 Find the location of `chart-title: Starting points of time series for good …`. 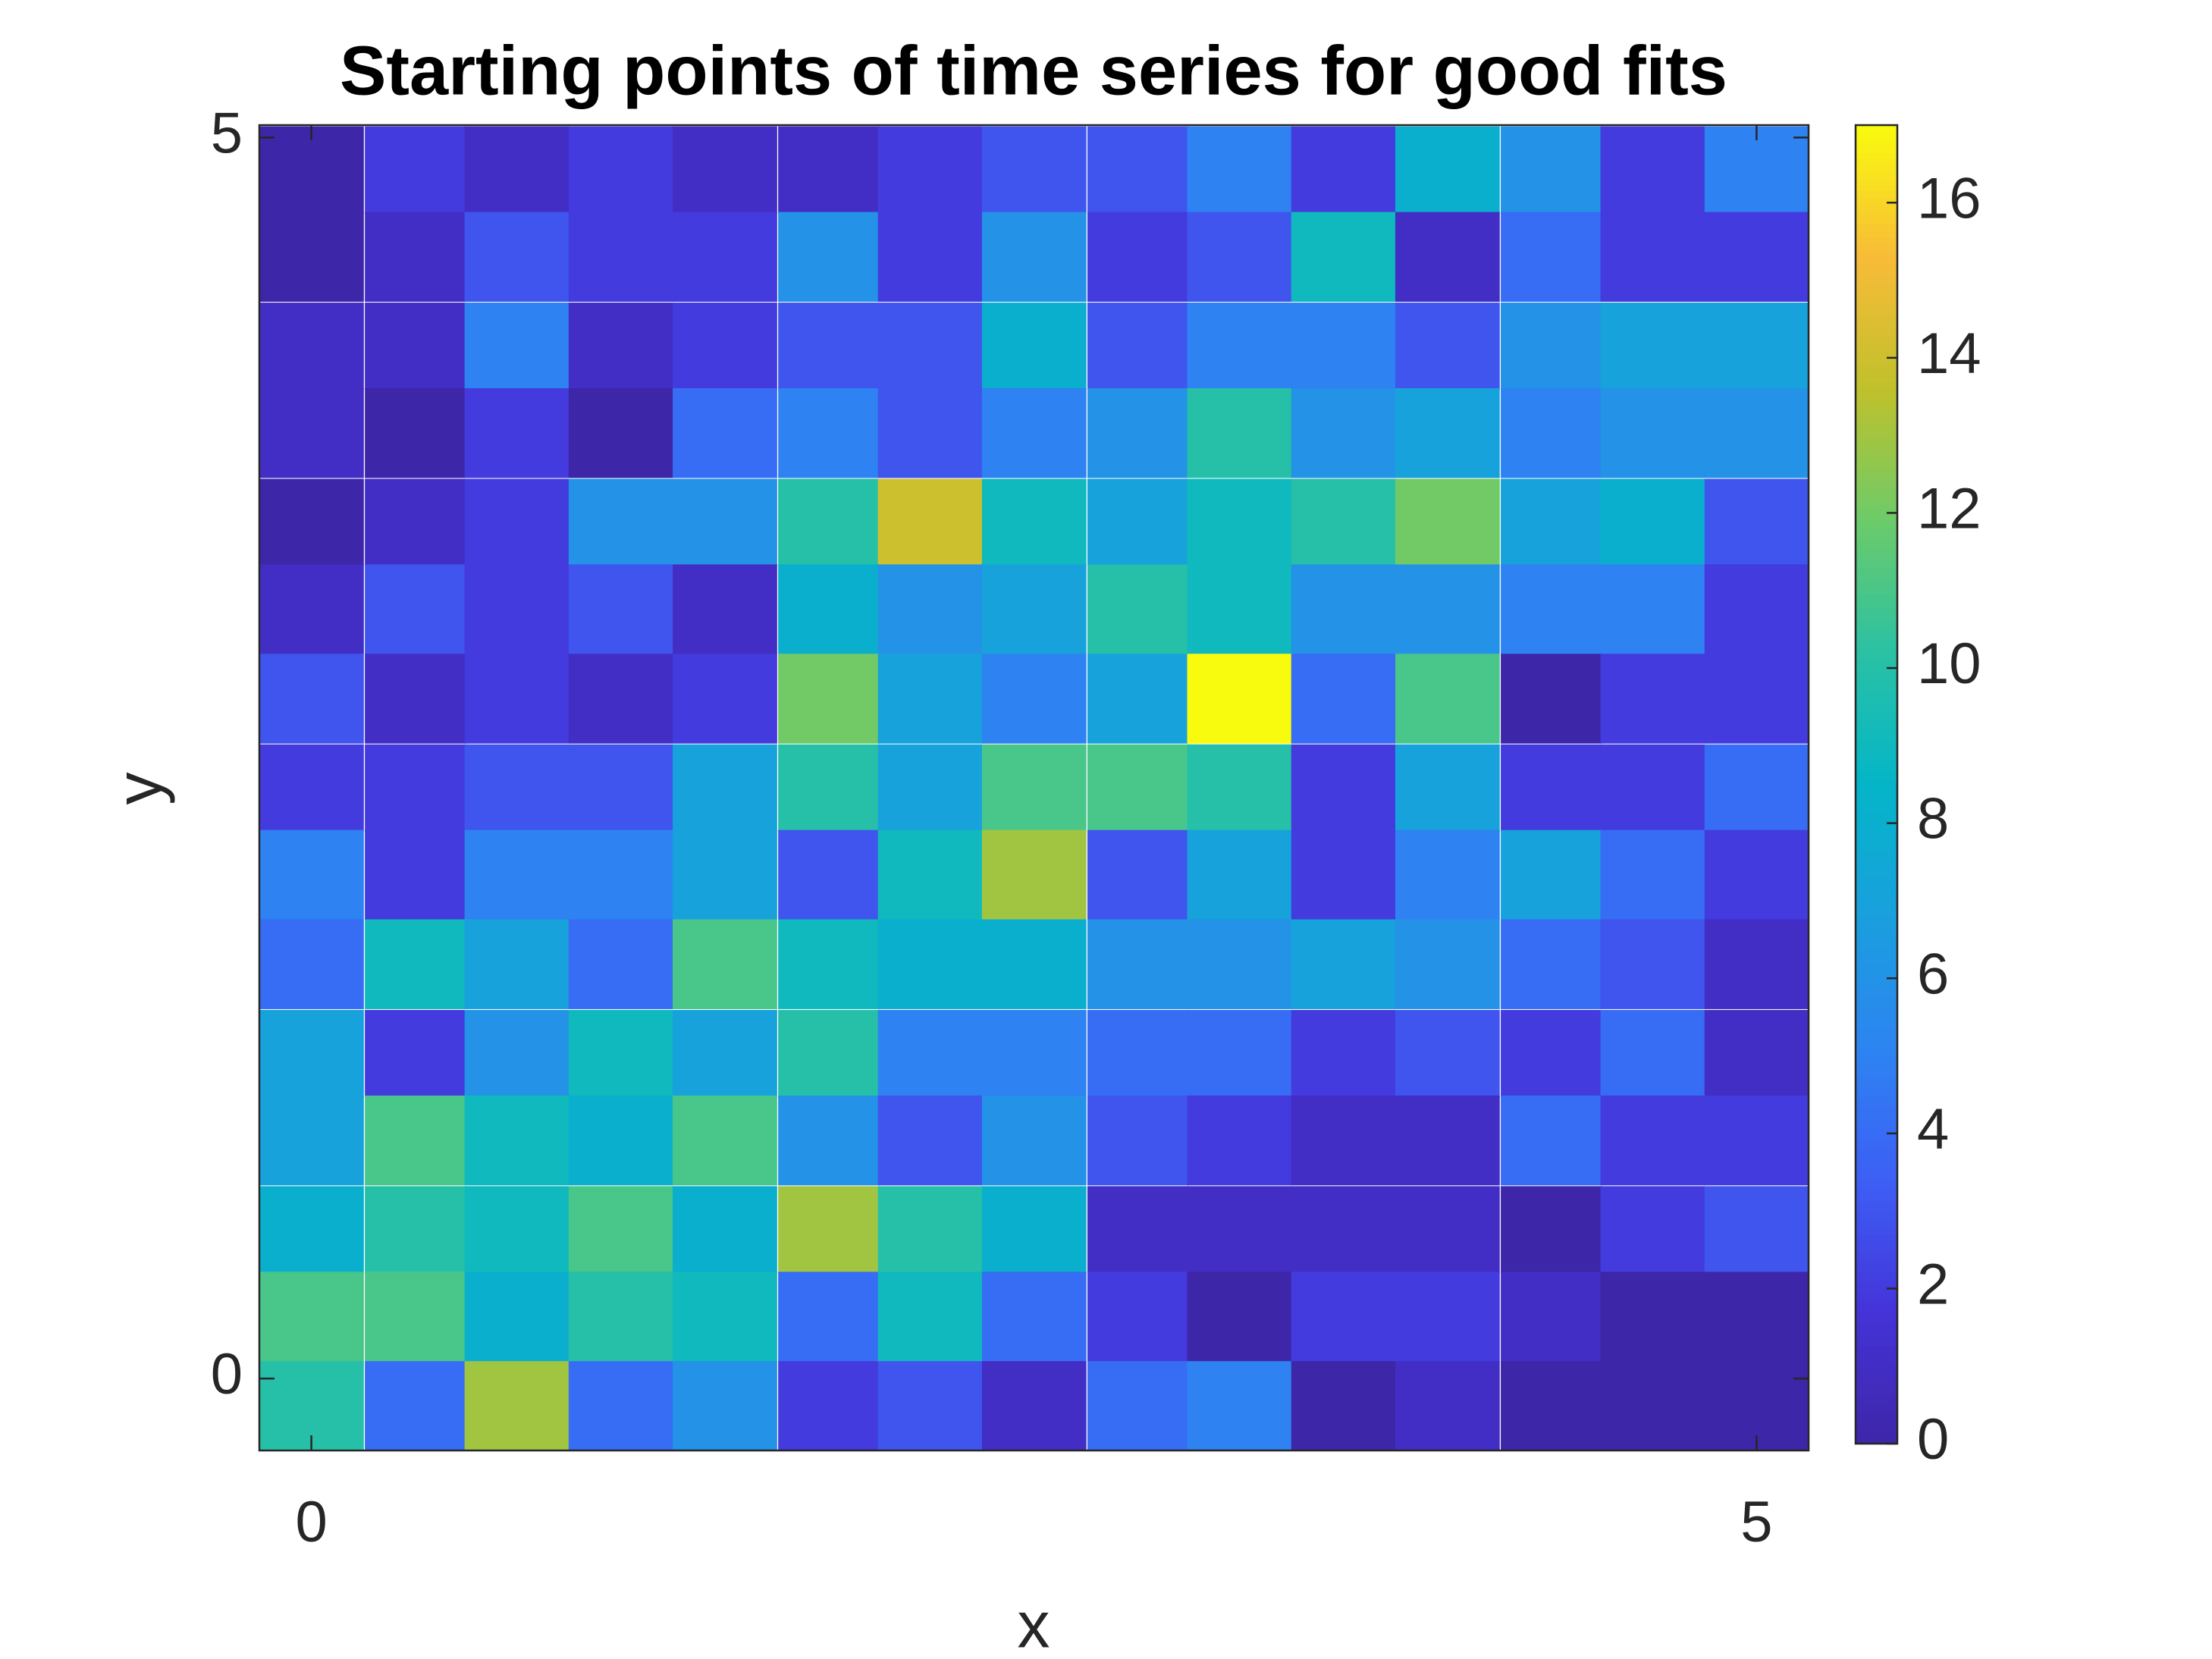

chart-title: Starting points of time series for good … is located at coordinates (1033, 70).